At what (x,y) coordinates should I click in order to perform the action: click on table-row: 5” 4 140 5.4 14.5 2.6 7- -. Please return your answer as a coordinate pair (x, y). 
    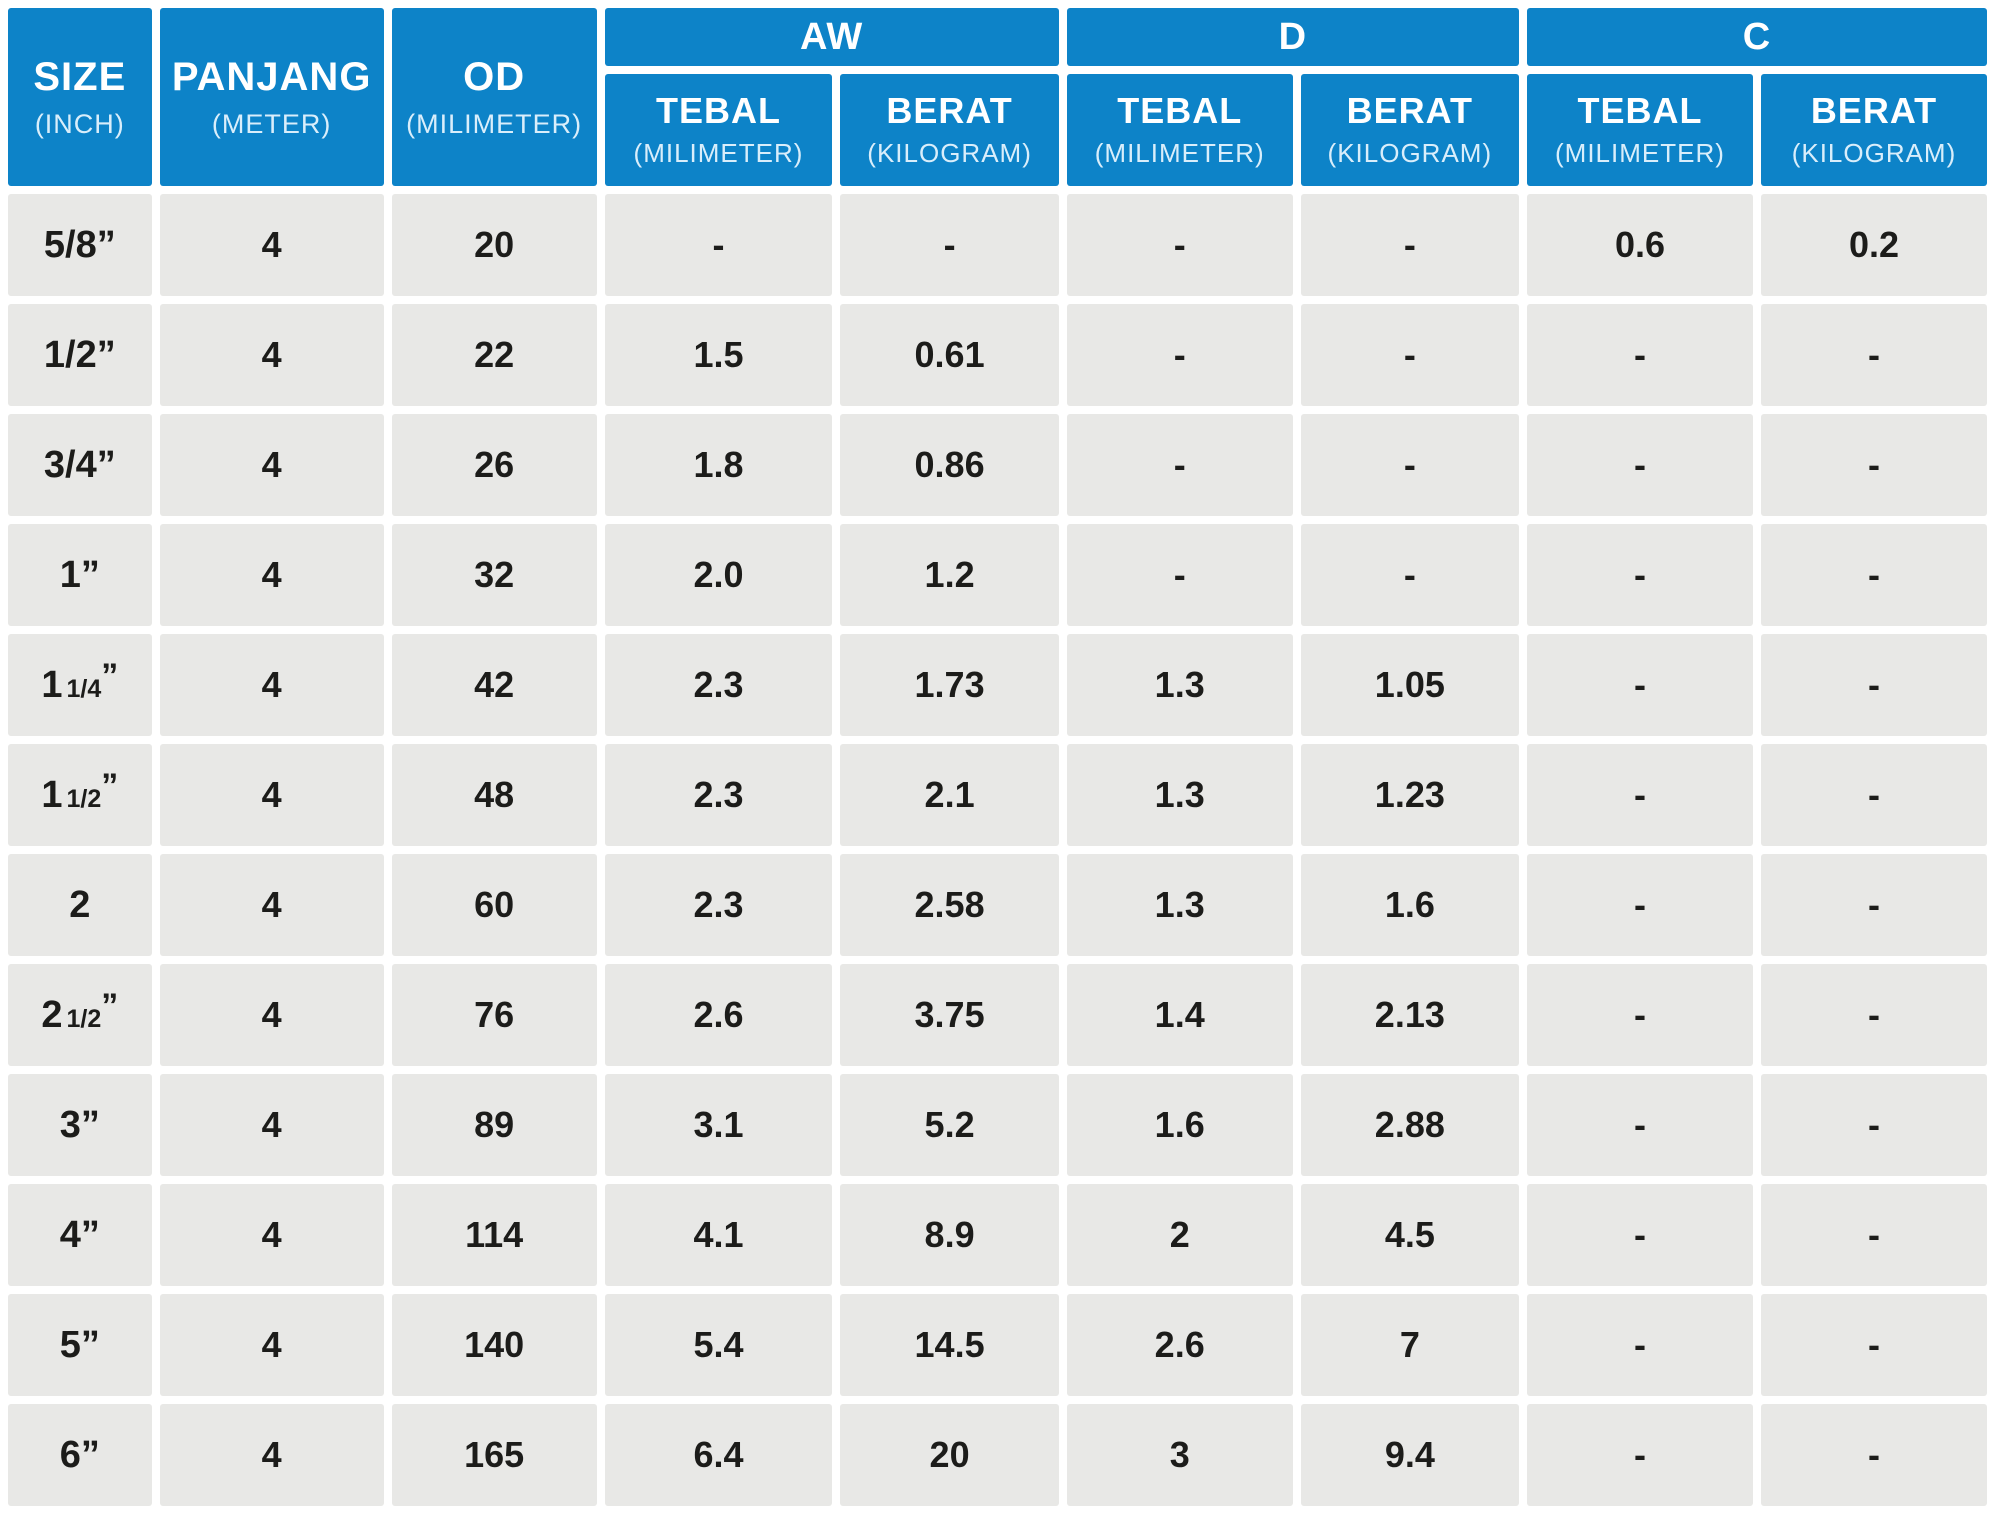
    Looking at the image, I should click on (997, 1345).